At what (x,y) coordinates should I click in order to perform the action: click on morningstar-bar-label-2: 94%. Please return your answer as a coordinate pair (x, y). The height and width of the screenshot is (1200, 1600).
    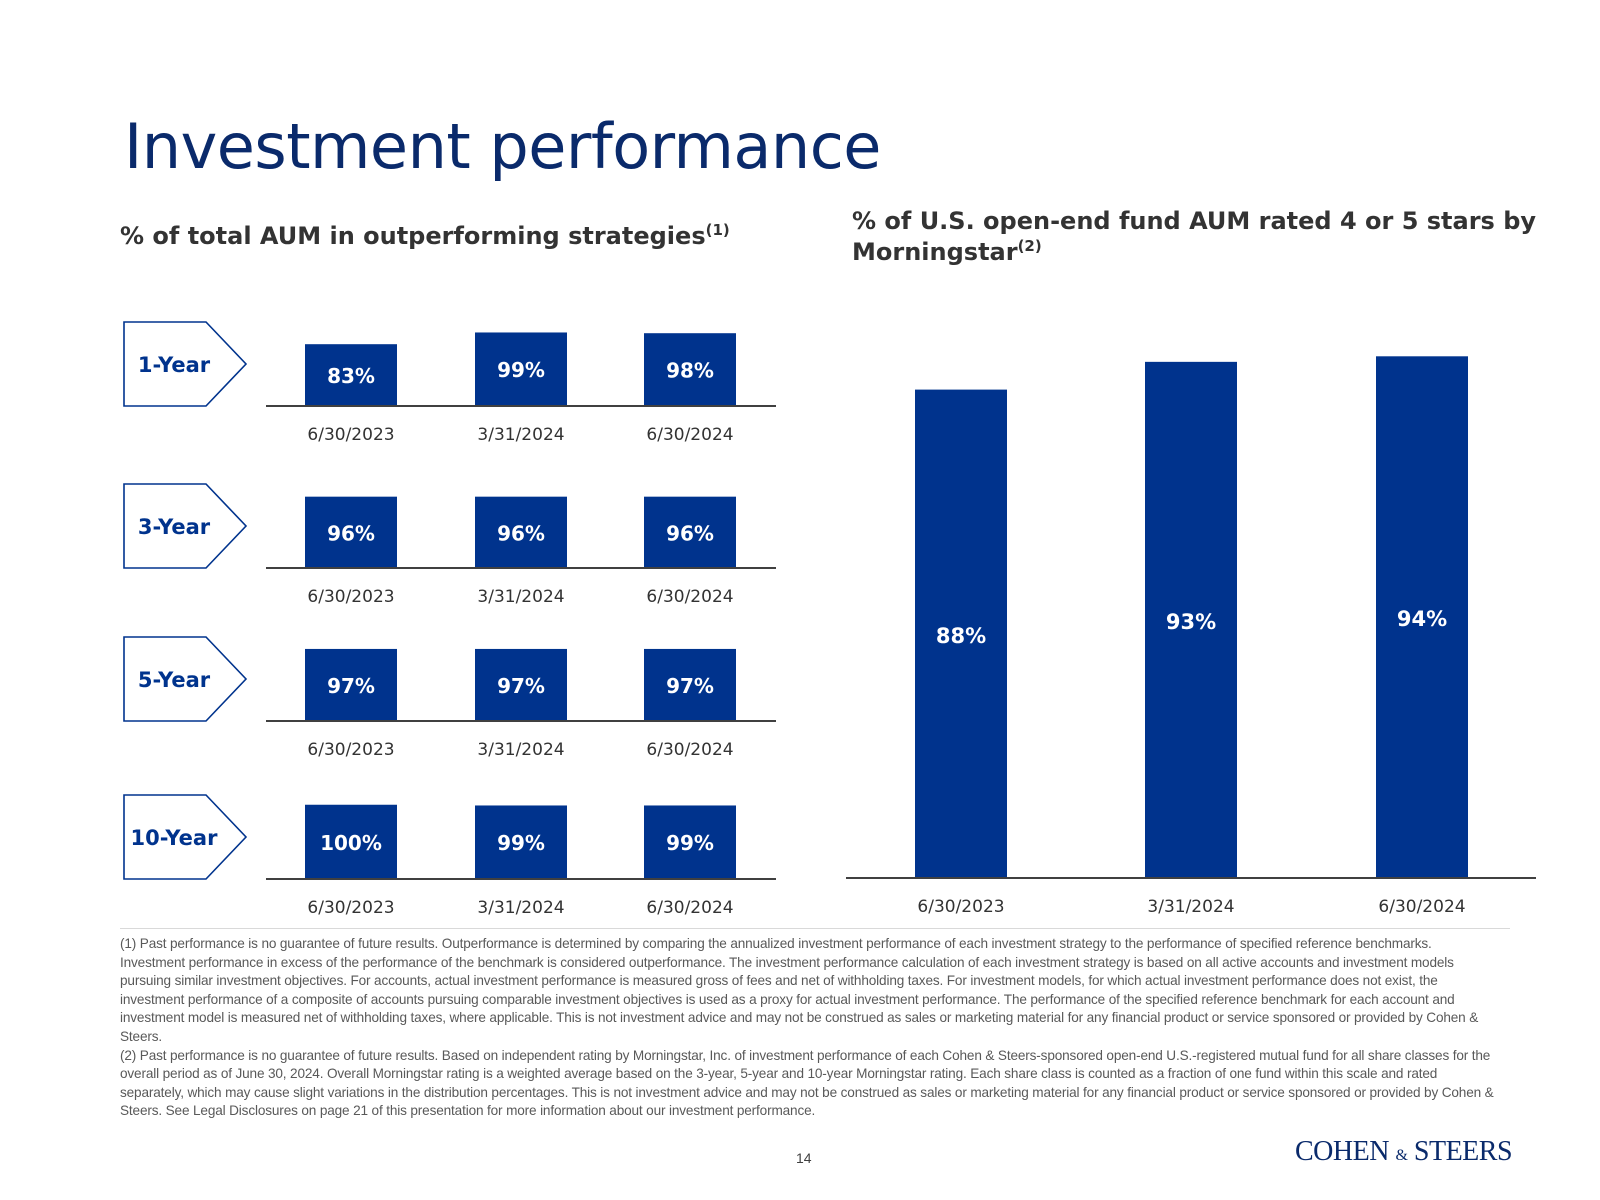
    Looking at the image, I should click on (1422, 619).